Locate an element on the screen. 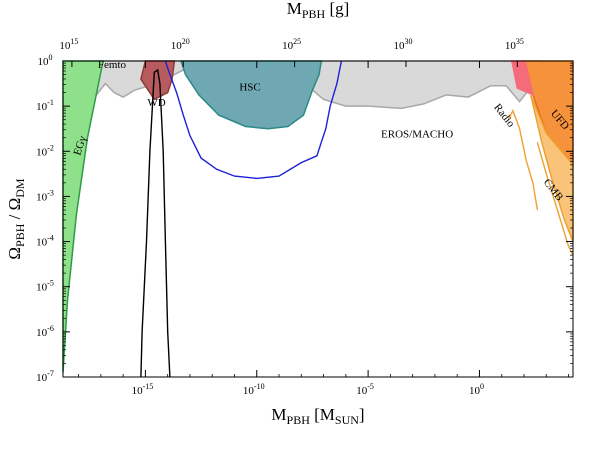  y-tick-label: 10⁻¹ is located at coordinates (45, 105).